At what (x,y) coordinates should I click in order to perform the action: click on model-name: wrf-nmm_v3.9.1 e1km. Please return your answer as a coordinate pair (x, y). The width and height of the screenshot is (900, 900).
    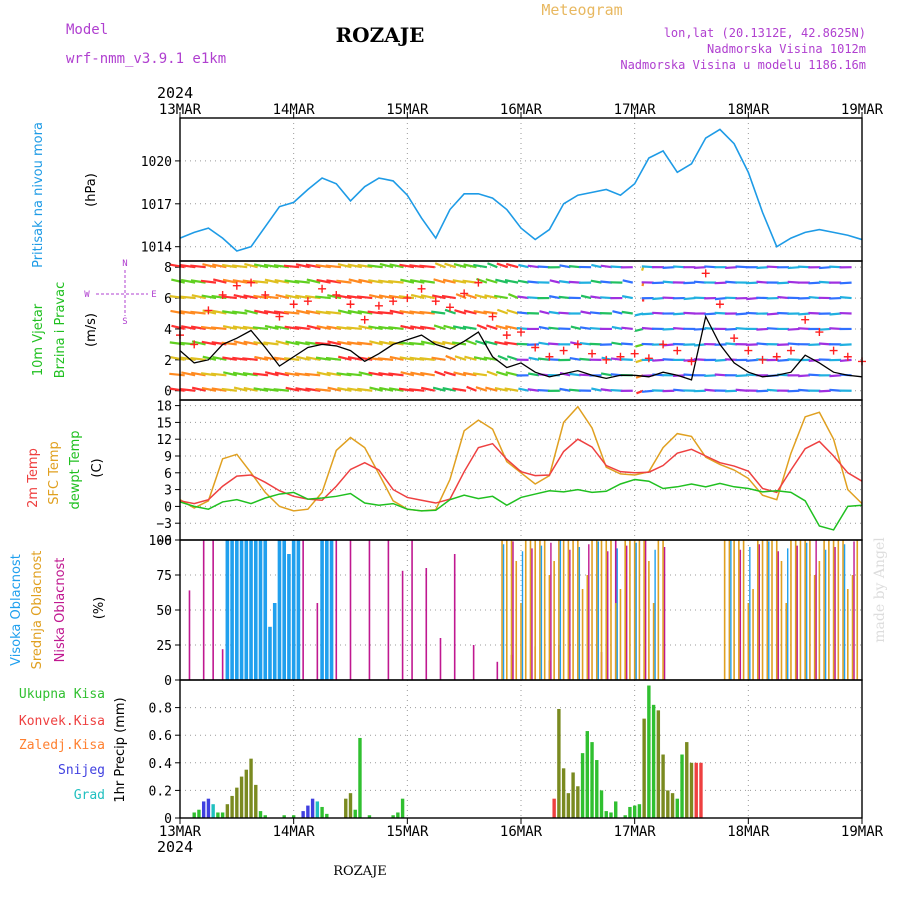
    Looking at the image, I should click on (146, 59).